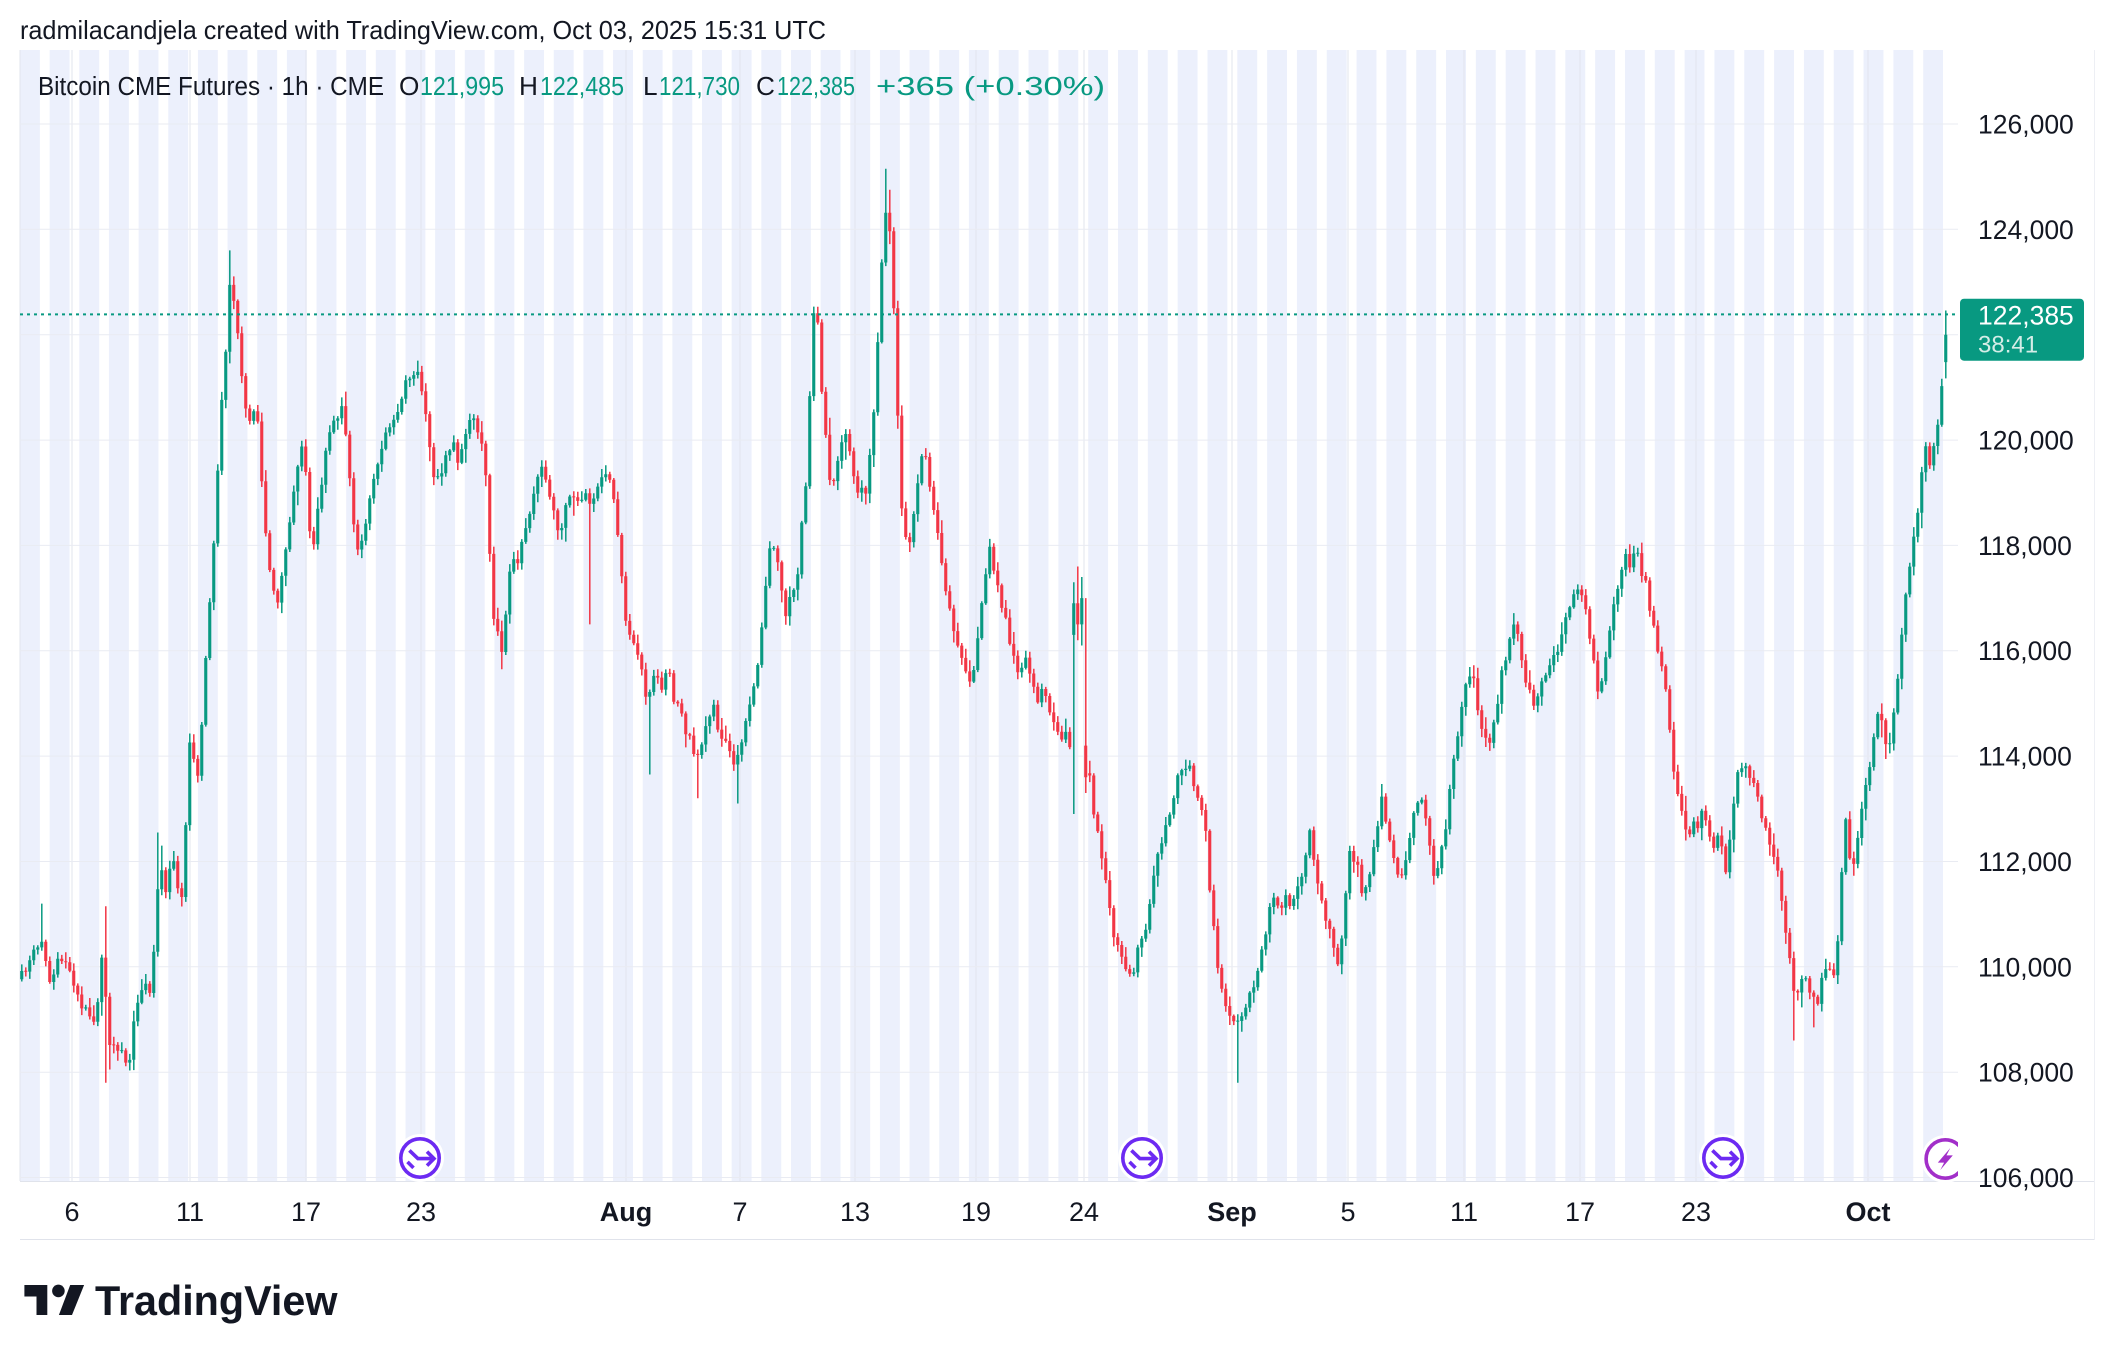  Describe the element at coordinates (216, 1301) in the screenshot. I see `svg-text: TradingView` at that location.